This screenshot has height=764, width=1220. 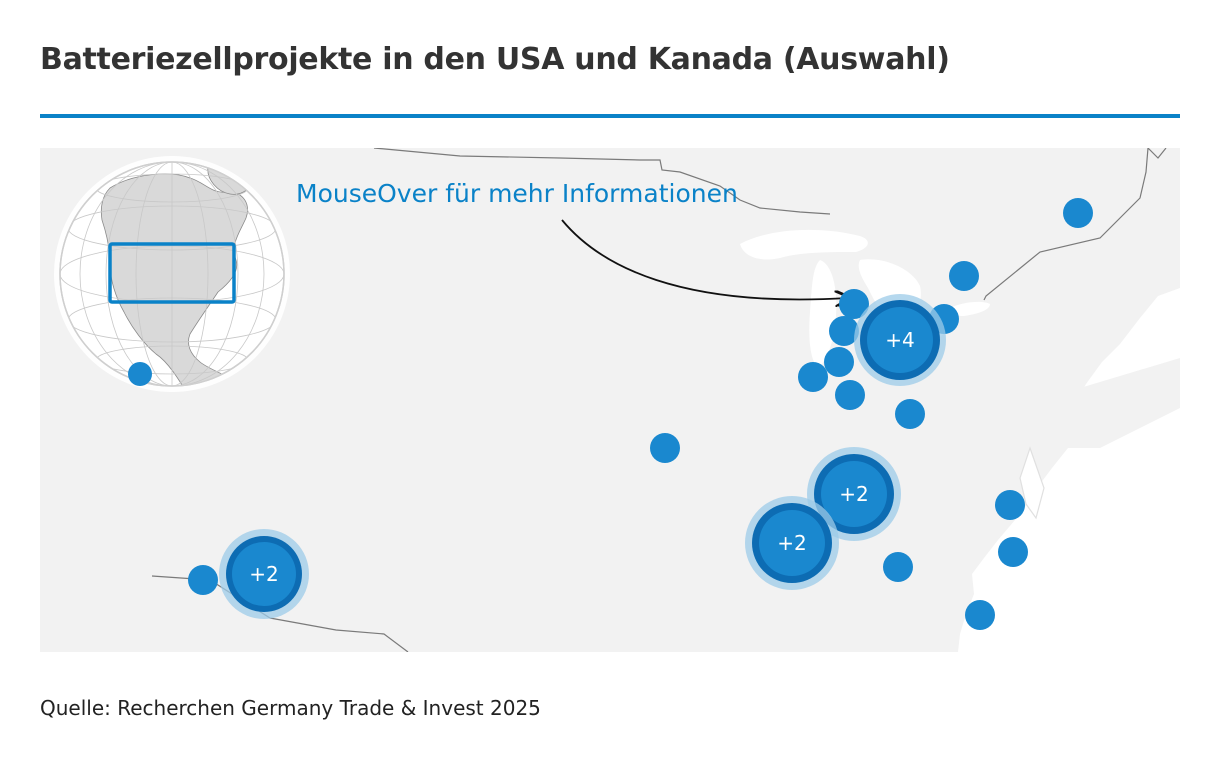 I want to click on inset-globe, so click(x=172, y=274).